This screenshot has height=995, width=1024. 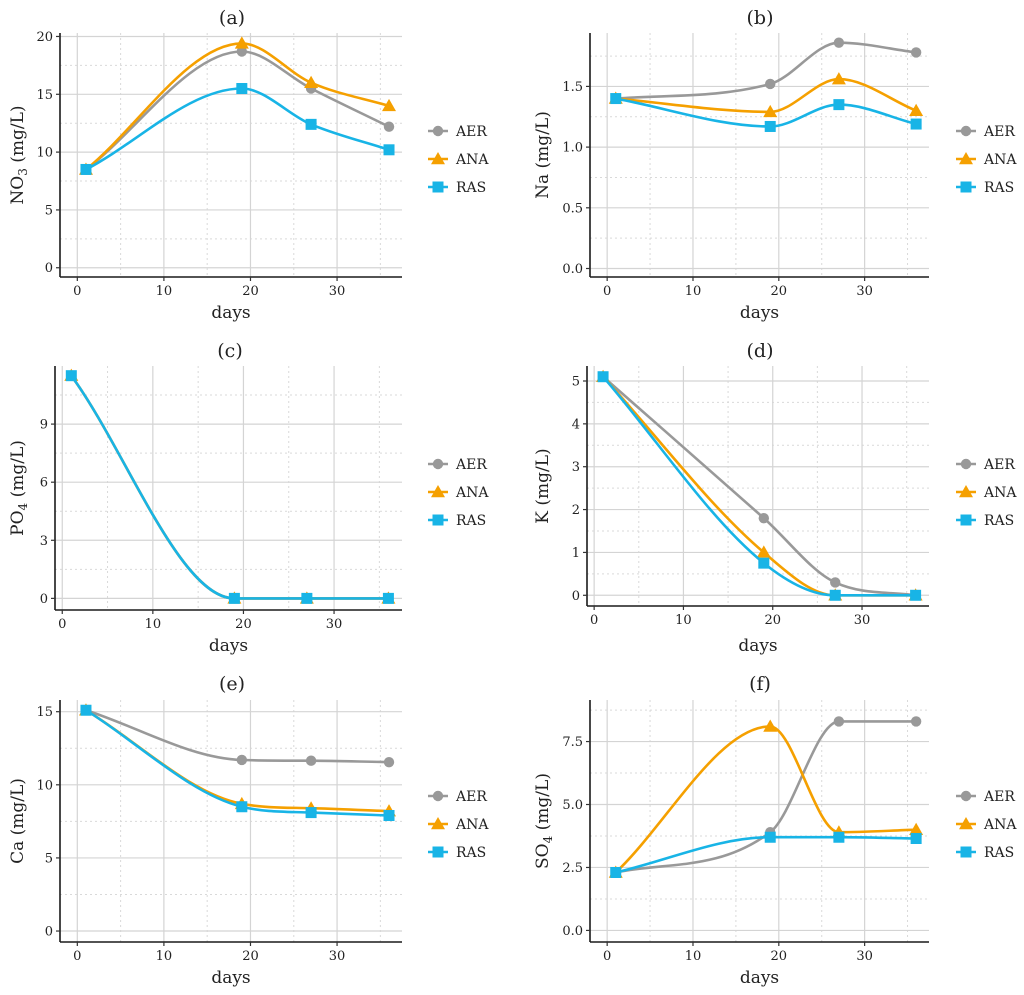 I want to click on legend-label-aer: AER, so click(x=999, y=465).